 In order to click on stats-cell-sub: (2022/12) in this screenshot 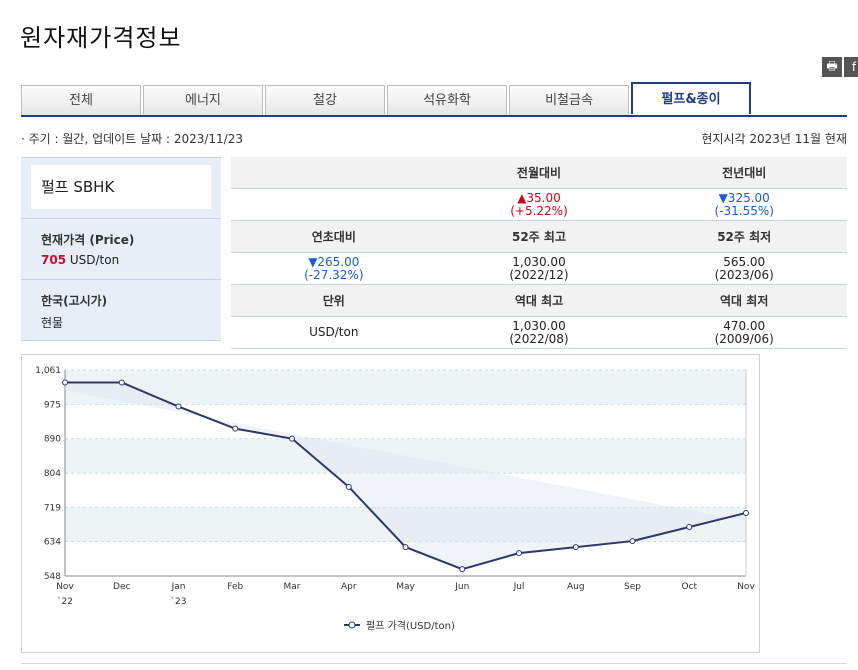, I will do `click(539, 274)`.